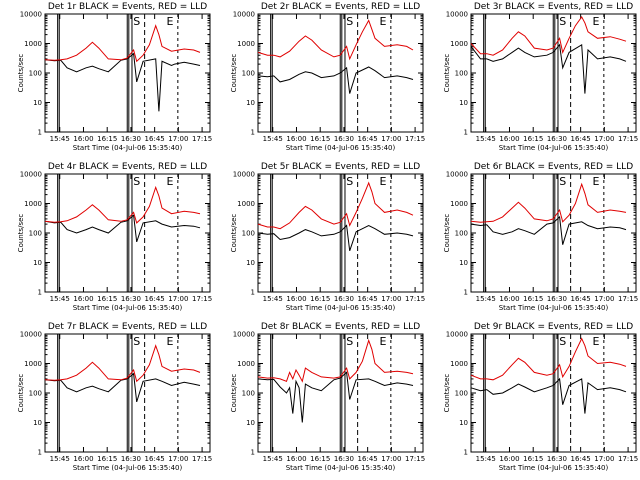 This screenshot has height=480, width=640. I want to click on panel-title: Det 2r BLACK = Events, RED = LLD, so click(340, 7).